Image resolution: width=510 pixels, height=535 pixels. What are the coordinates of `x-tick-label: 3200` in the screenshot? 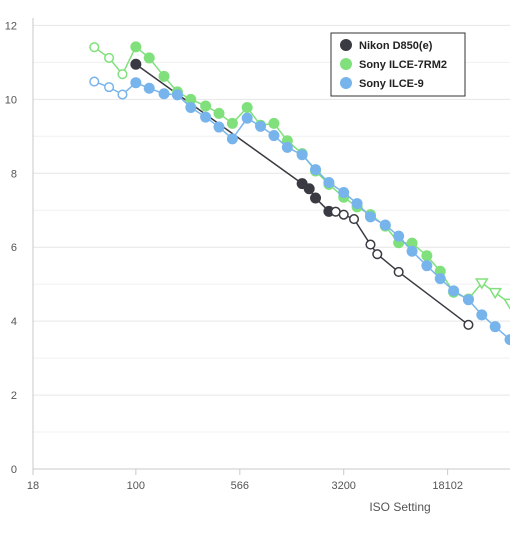 It's located at (343, 486).